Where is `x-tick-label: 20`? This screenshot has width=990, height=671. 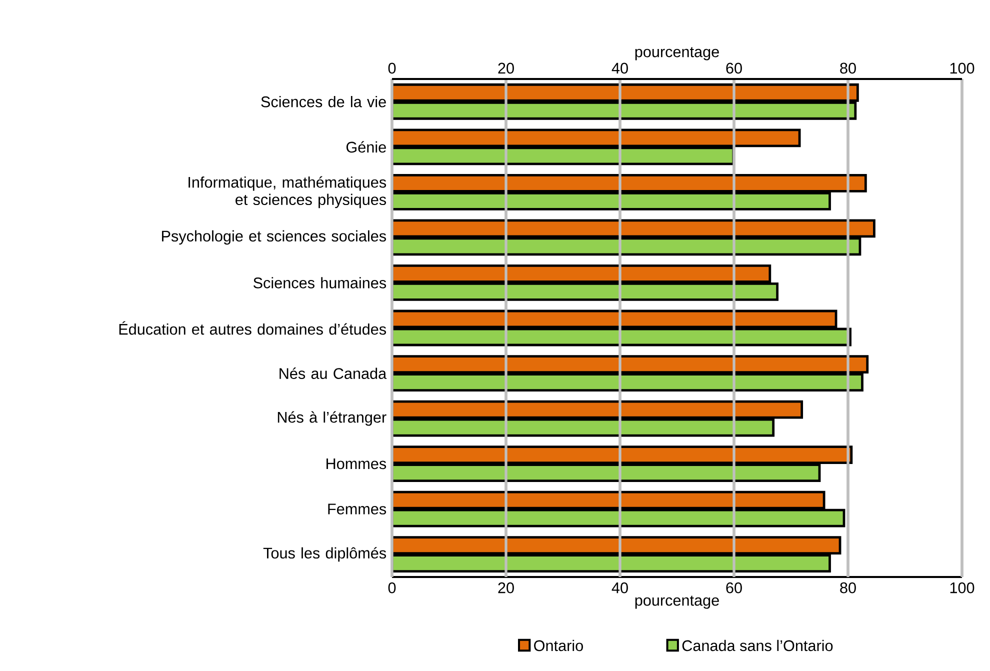
x-tick-label: 20 is located at coordinates (506, 588).